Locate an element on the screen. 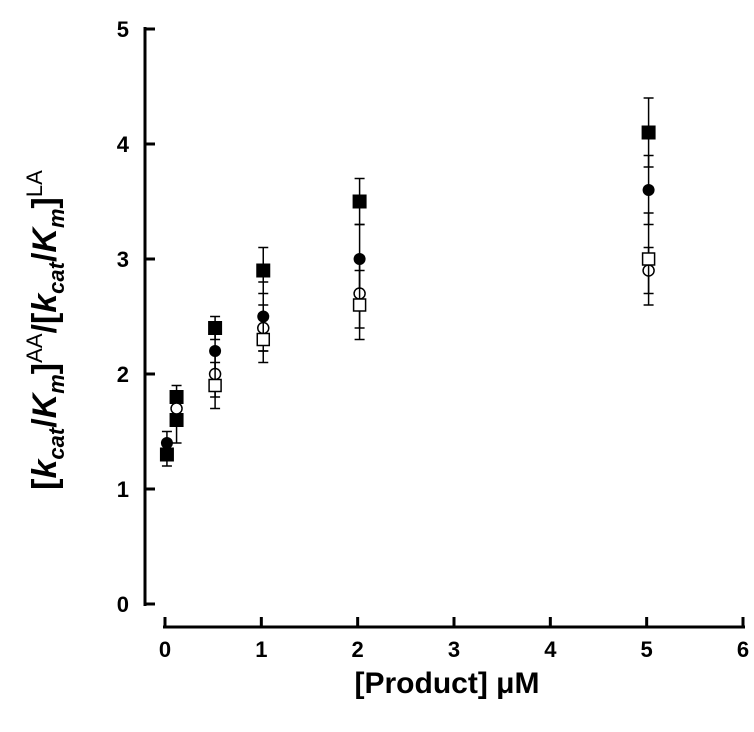 The height and width of the screenshot is (732, 754). y-title-m-la: m is located at coordinates (56, 218).